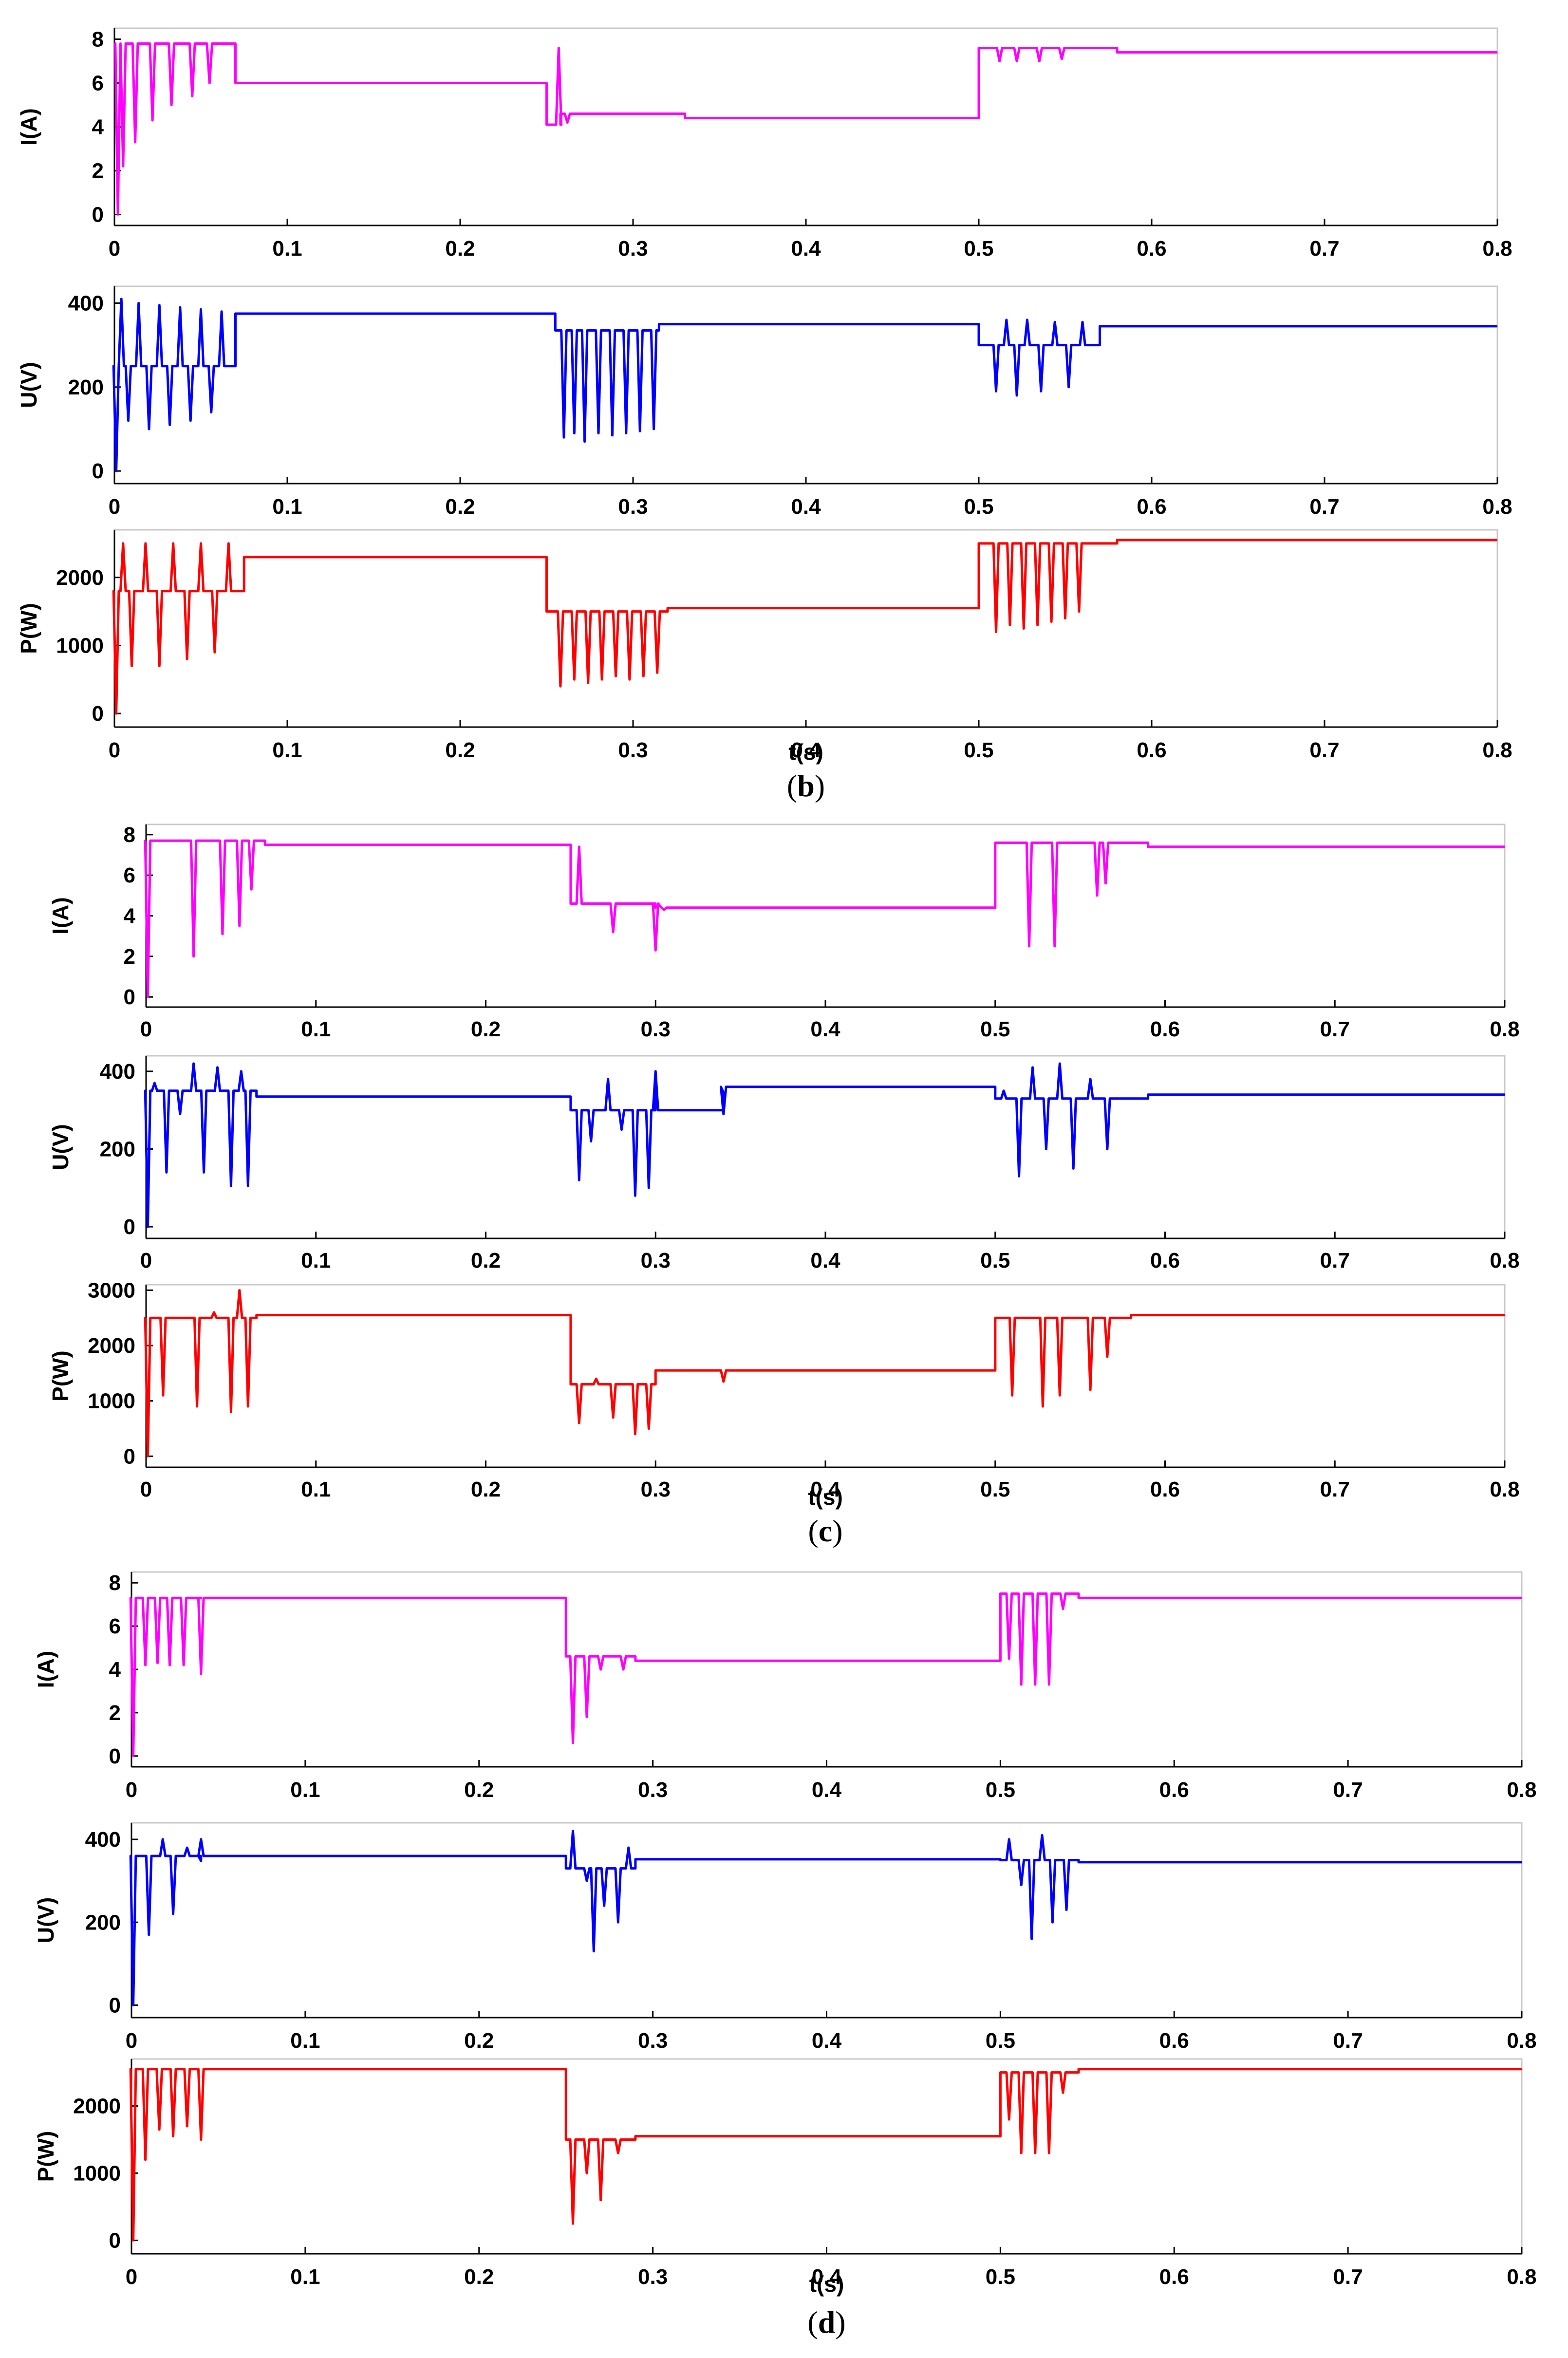  Describe the element at coordinates (316, 1029) in the screenshot. I see `x-tick-label: 0.1` at that location.